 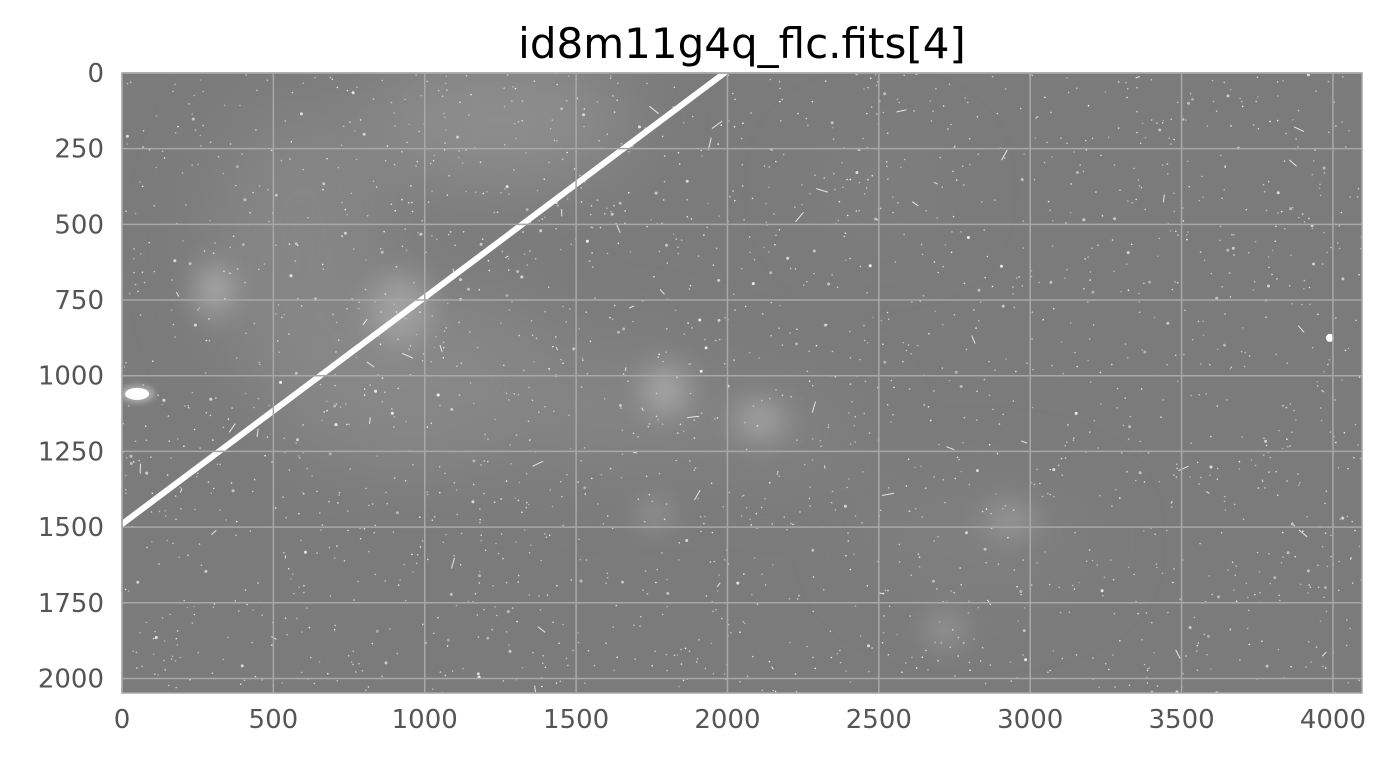 What do you see at coordinates (95, 74) in the screenshot?
I see `y-tick-label: 0` at bounding box center [95, 74].